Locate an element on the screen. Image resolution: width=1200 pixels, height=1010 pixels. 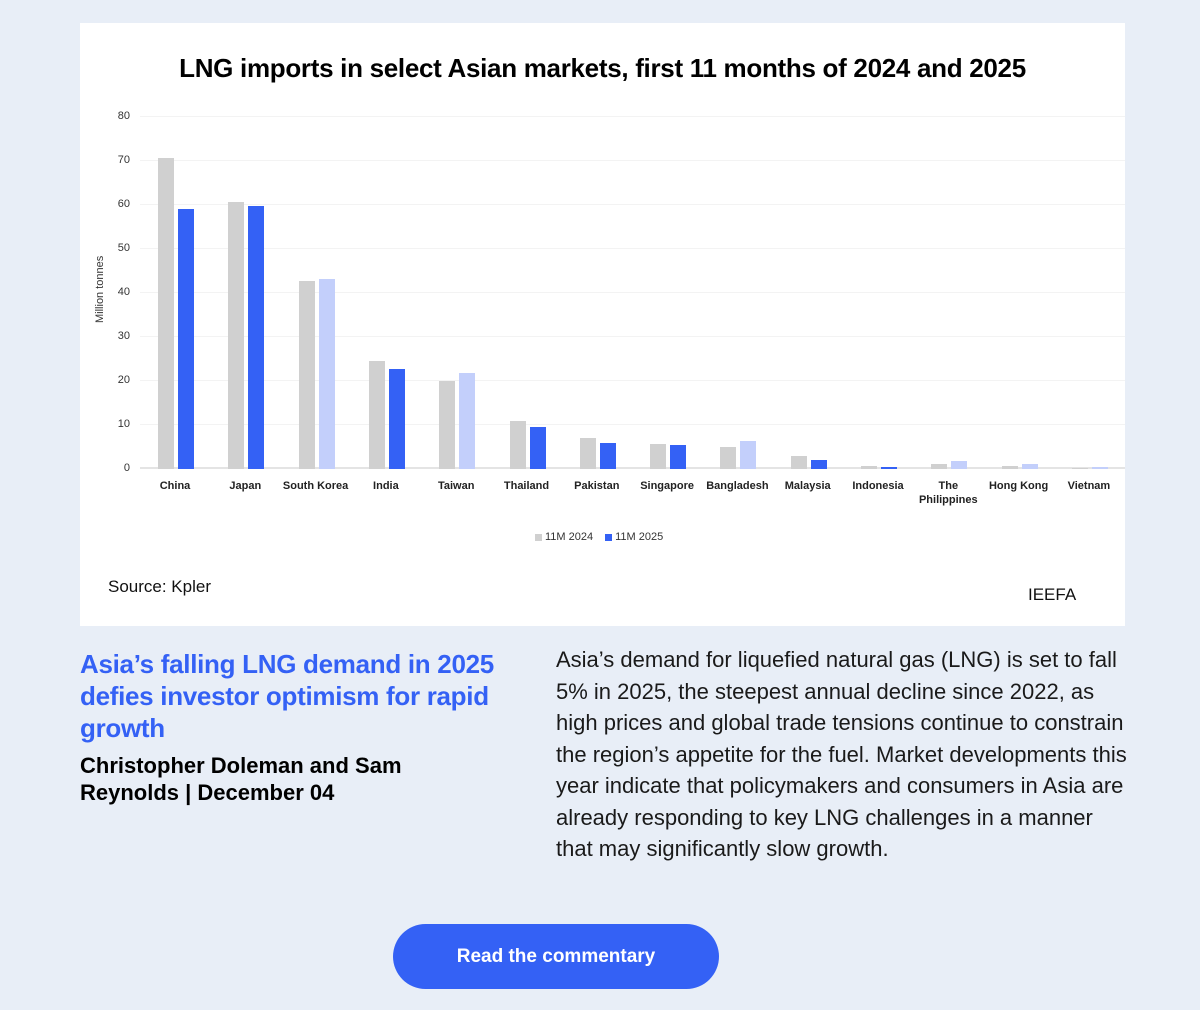
x-tick-label: India is located at coordinates (386, 486).